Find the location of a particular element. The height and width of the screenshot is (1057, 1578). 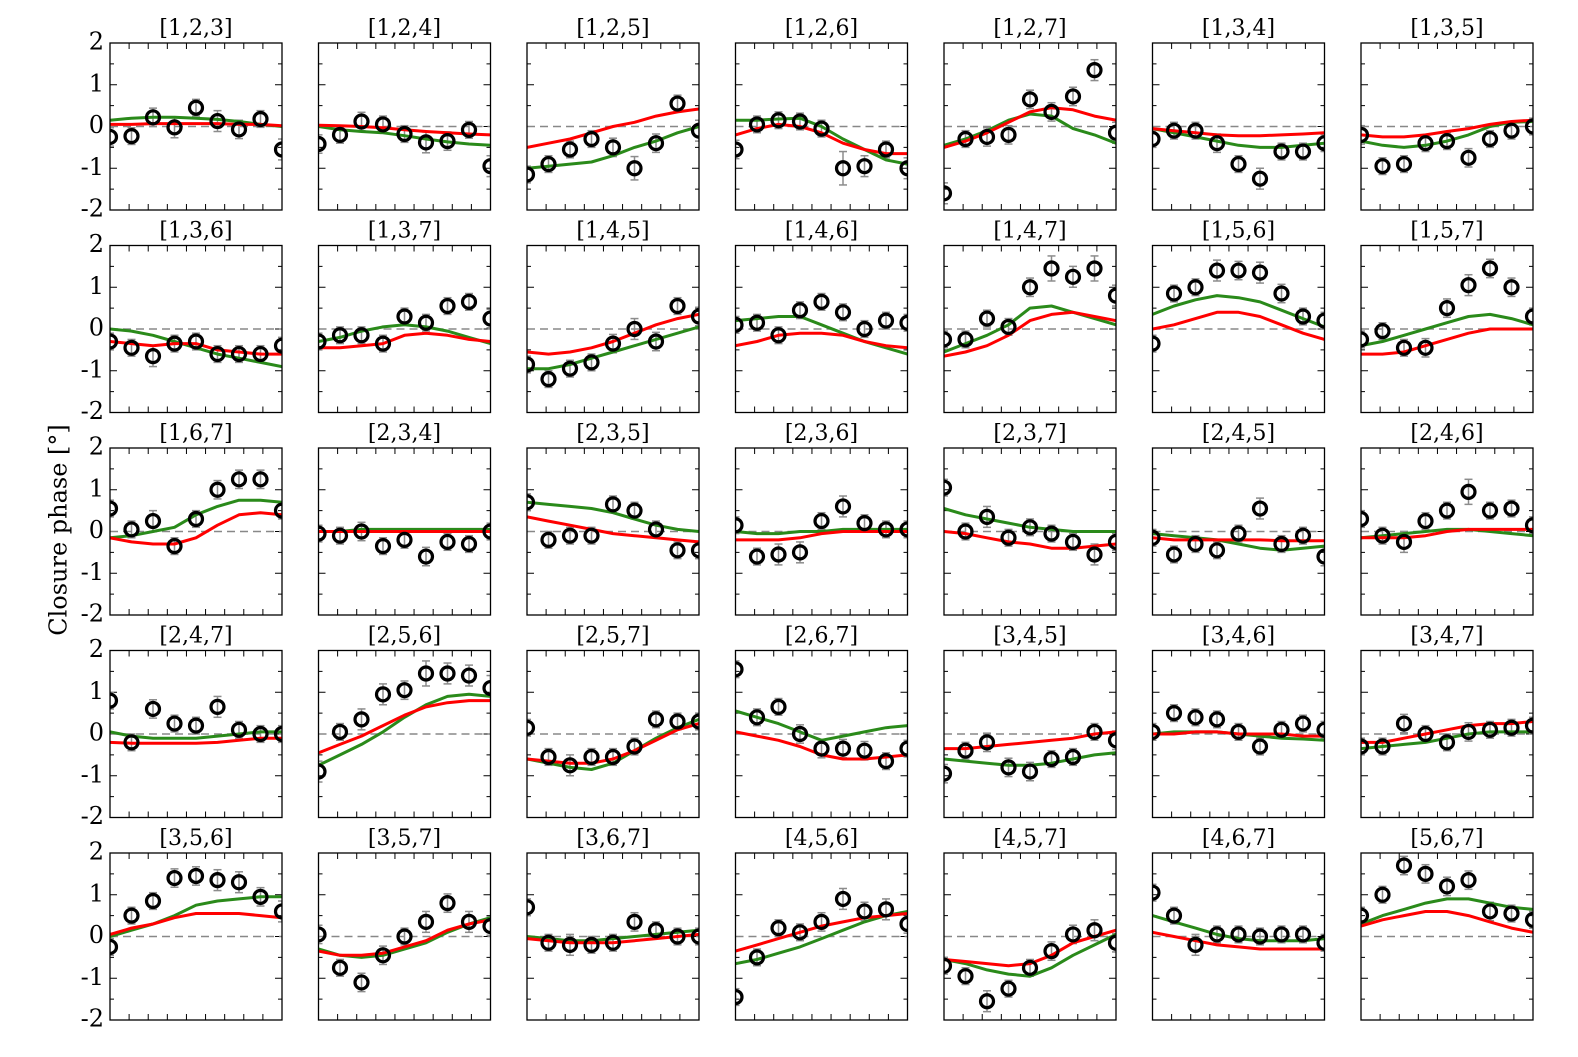

panel: [1,3,6] 2 1 0 -1 -2 is located at coordinates (182, 322).